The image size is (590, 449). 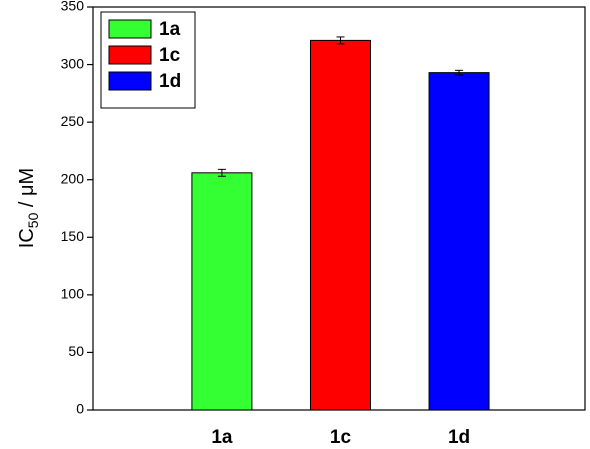 What do you see at coordinates (33, 220) in the screenshot?
I see `y-label-sub: 50` at bounding box center [33, 220].